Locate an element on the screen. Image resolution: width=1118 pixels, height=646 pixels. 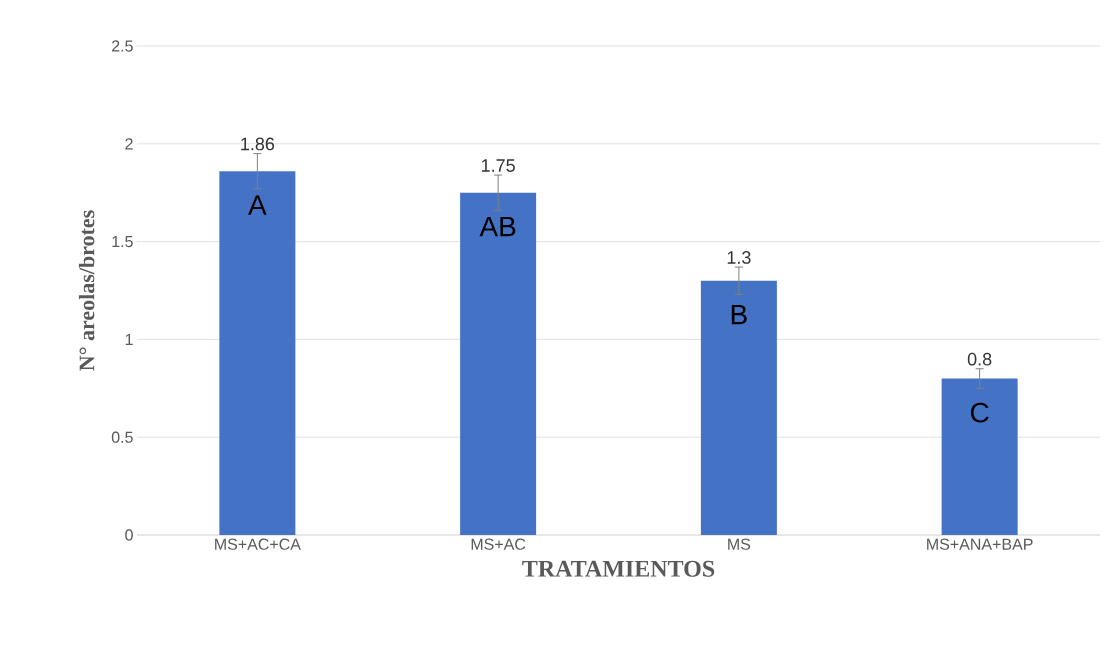
annotation: A is located at coordinates (257, 205).